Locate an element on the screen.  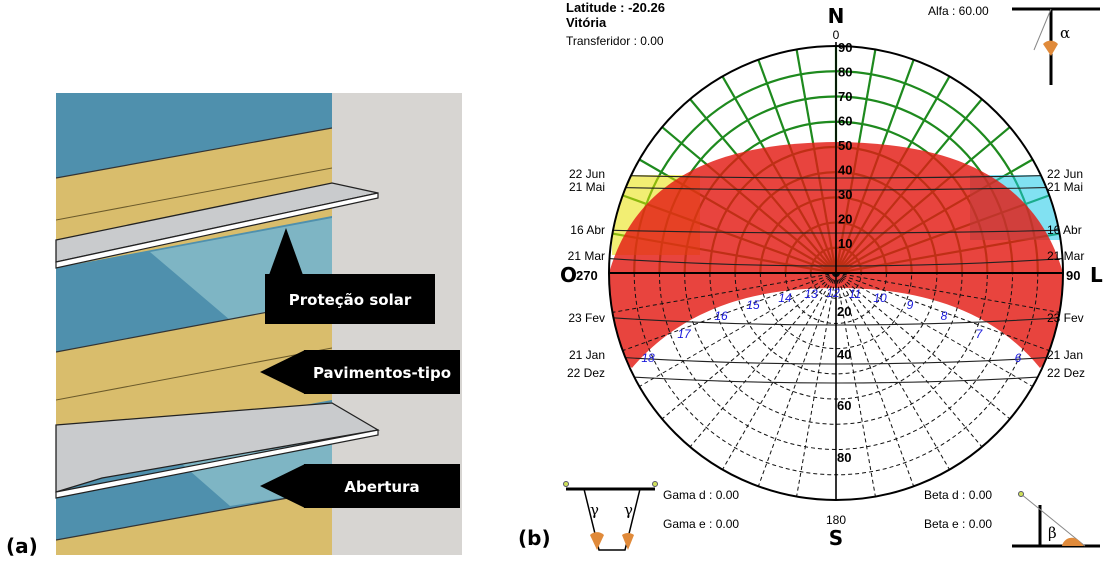
hour-labels: 6 7 8 9 10 11 12 13 14 15 16 17 18 is located at coordinates (831, 325).